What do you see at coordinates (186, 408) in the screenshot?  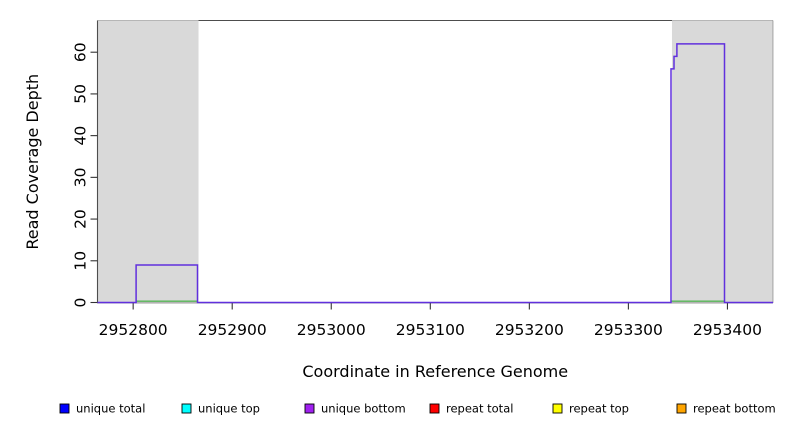 I see `legend-swatch-unique-top` at bounding box center [186, 408].